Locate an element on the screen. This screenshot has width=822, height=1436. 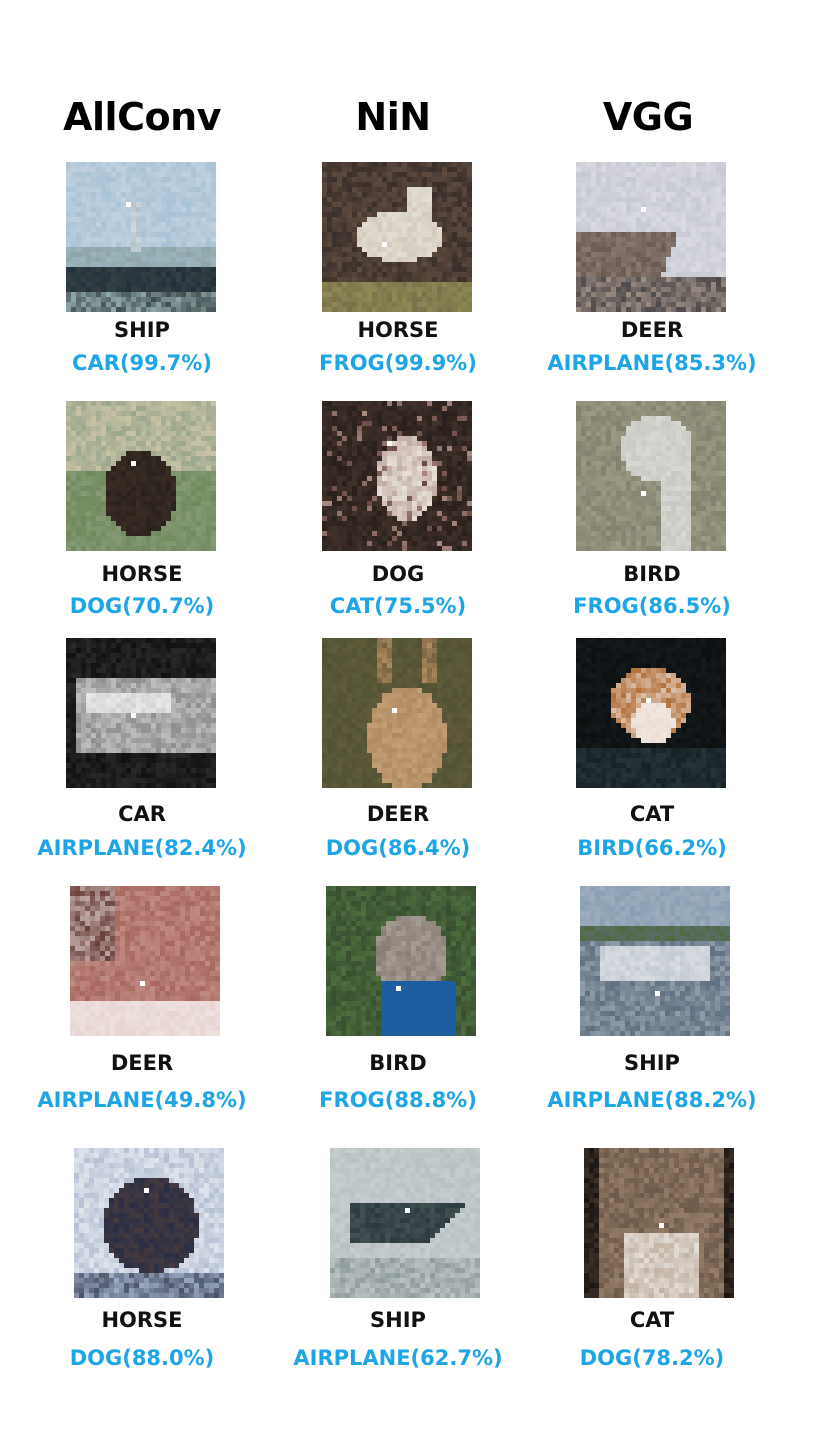
true-label: DOG is located at coordinates (398, 574).